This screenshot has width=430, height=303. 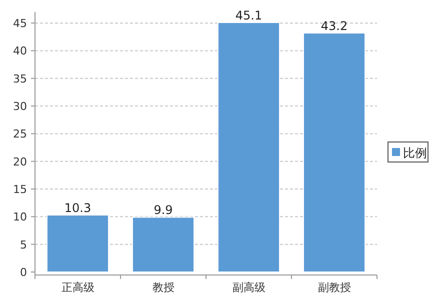 I want to click on y-tick-label: 45, so click(x=20, y=23).